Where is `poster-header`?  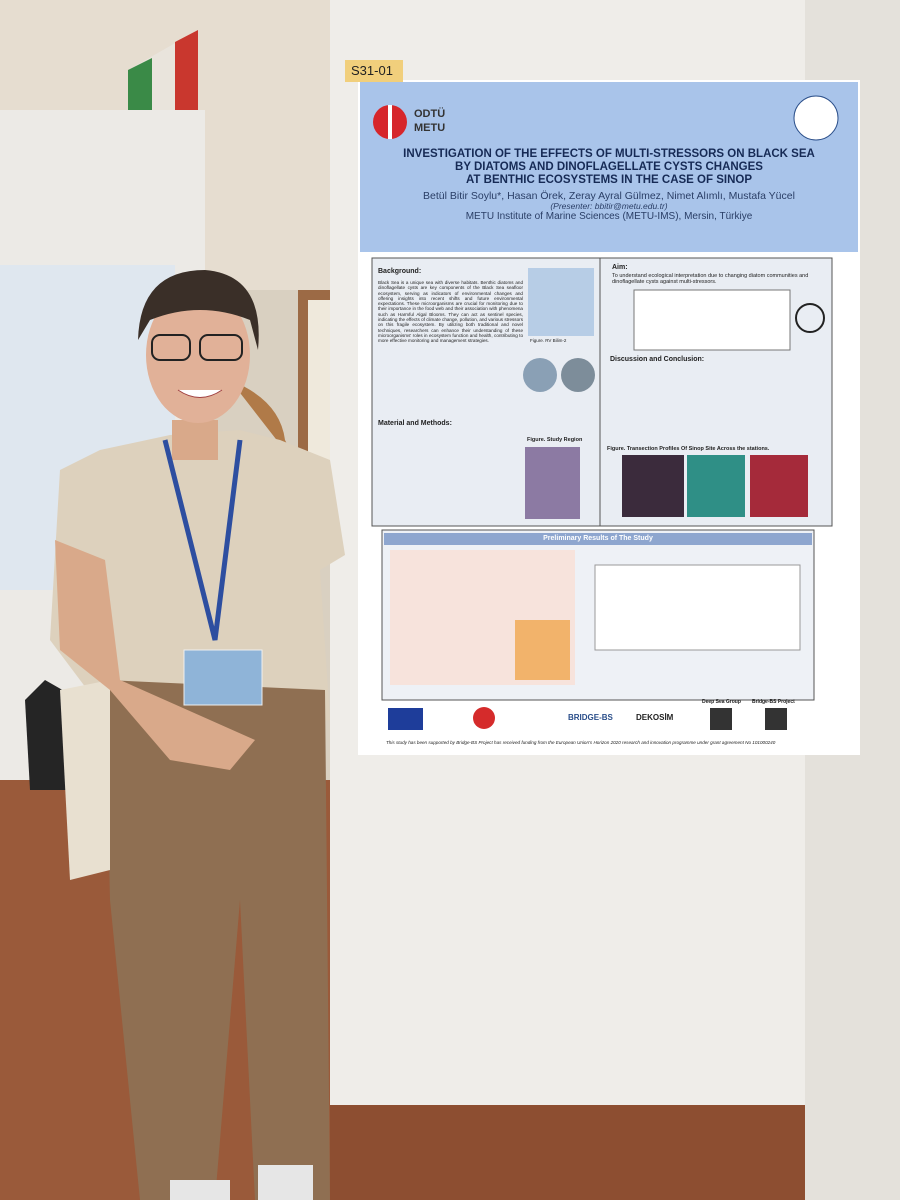
poster-header is located at coordinates (609, 167).